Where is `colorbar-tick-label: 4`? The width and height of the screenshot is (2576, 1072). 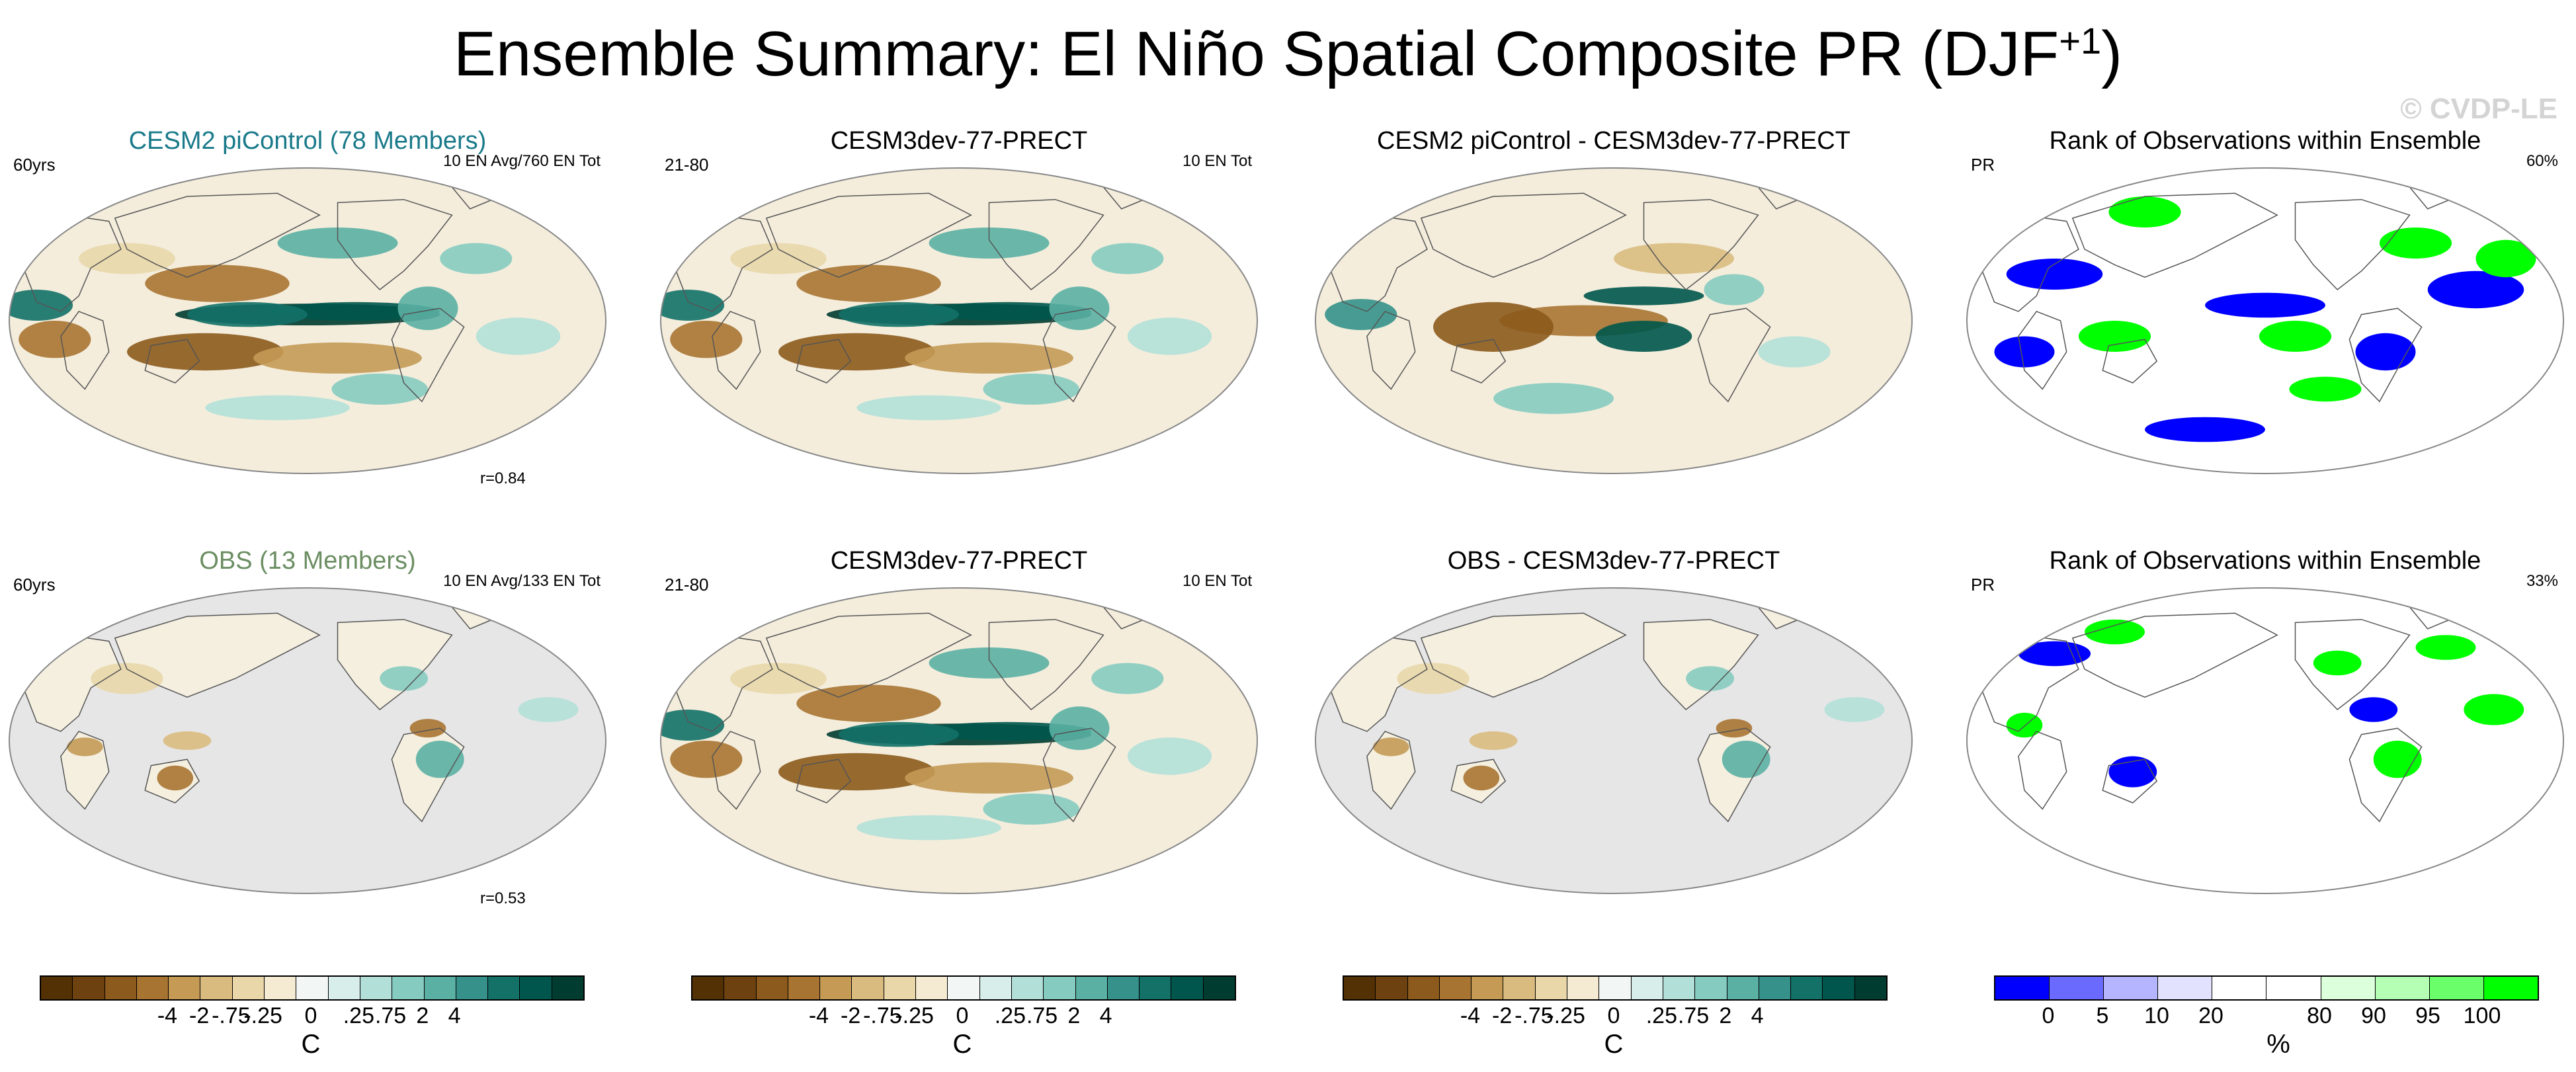
colorbar-tick-label: 4 is located at coordinates (1105, 1015).